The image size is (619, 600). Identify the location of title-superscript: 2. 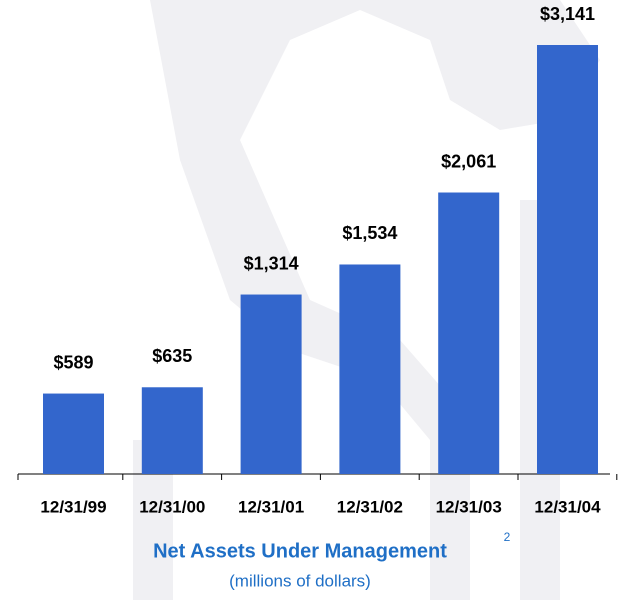
(507, 537).